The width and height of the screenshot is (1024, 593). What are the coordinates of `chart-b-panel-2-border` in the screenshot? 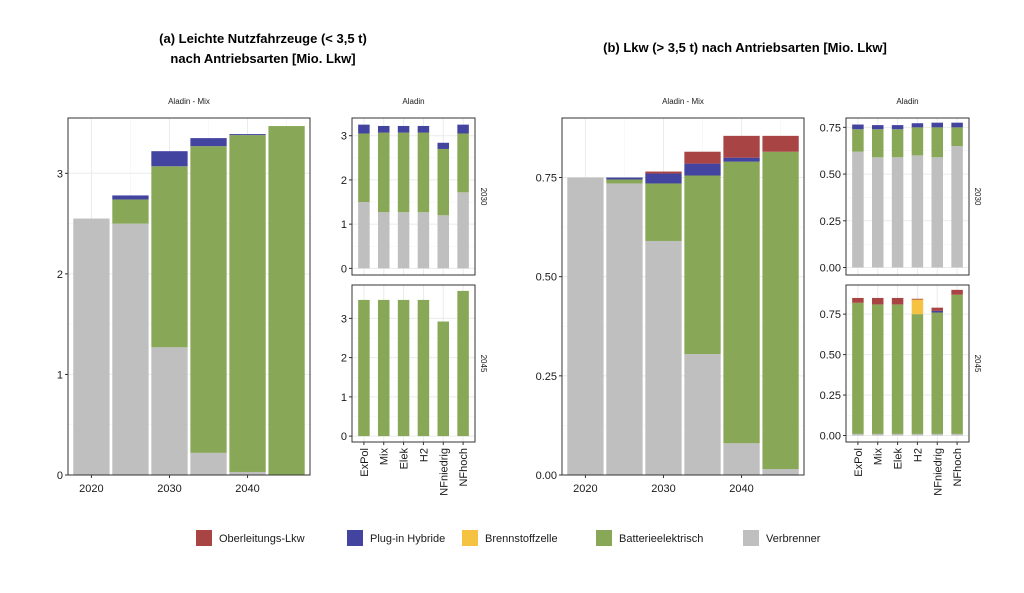 It's located at (907, 196).